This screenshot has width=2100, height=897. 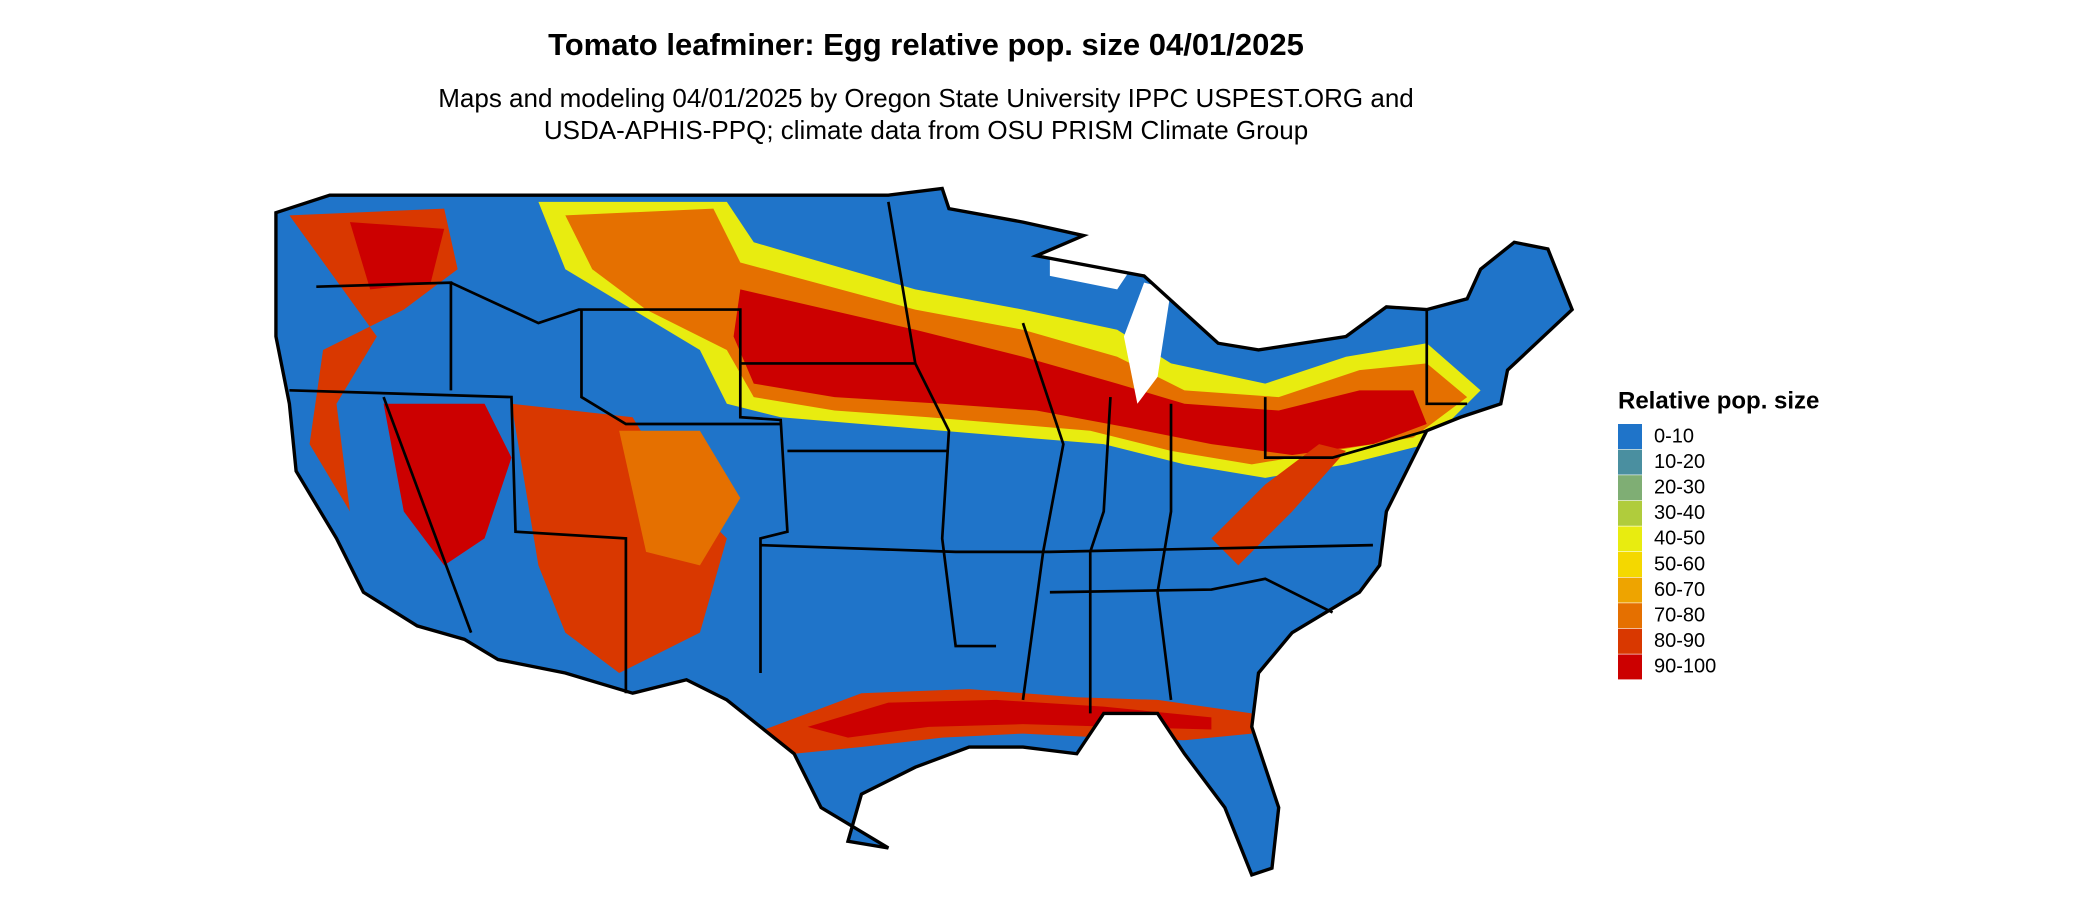 I want to click on legend-label: 50-60, so click(x=1679, y=564).